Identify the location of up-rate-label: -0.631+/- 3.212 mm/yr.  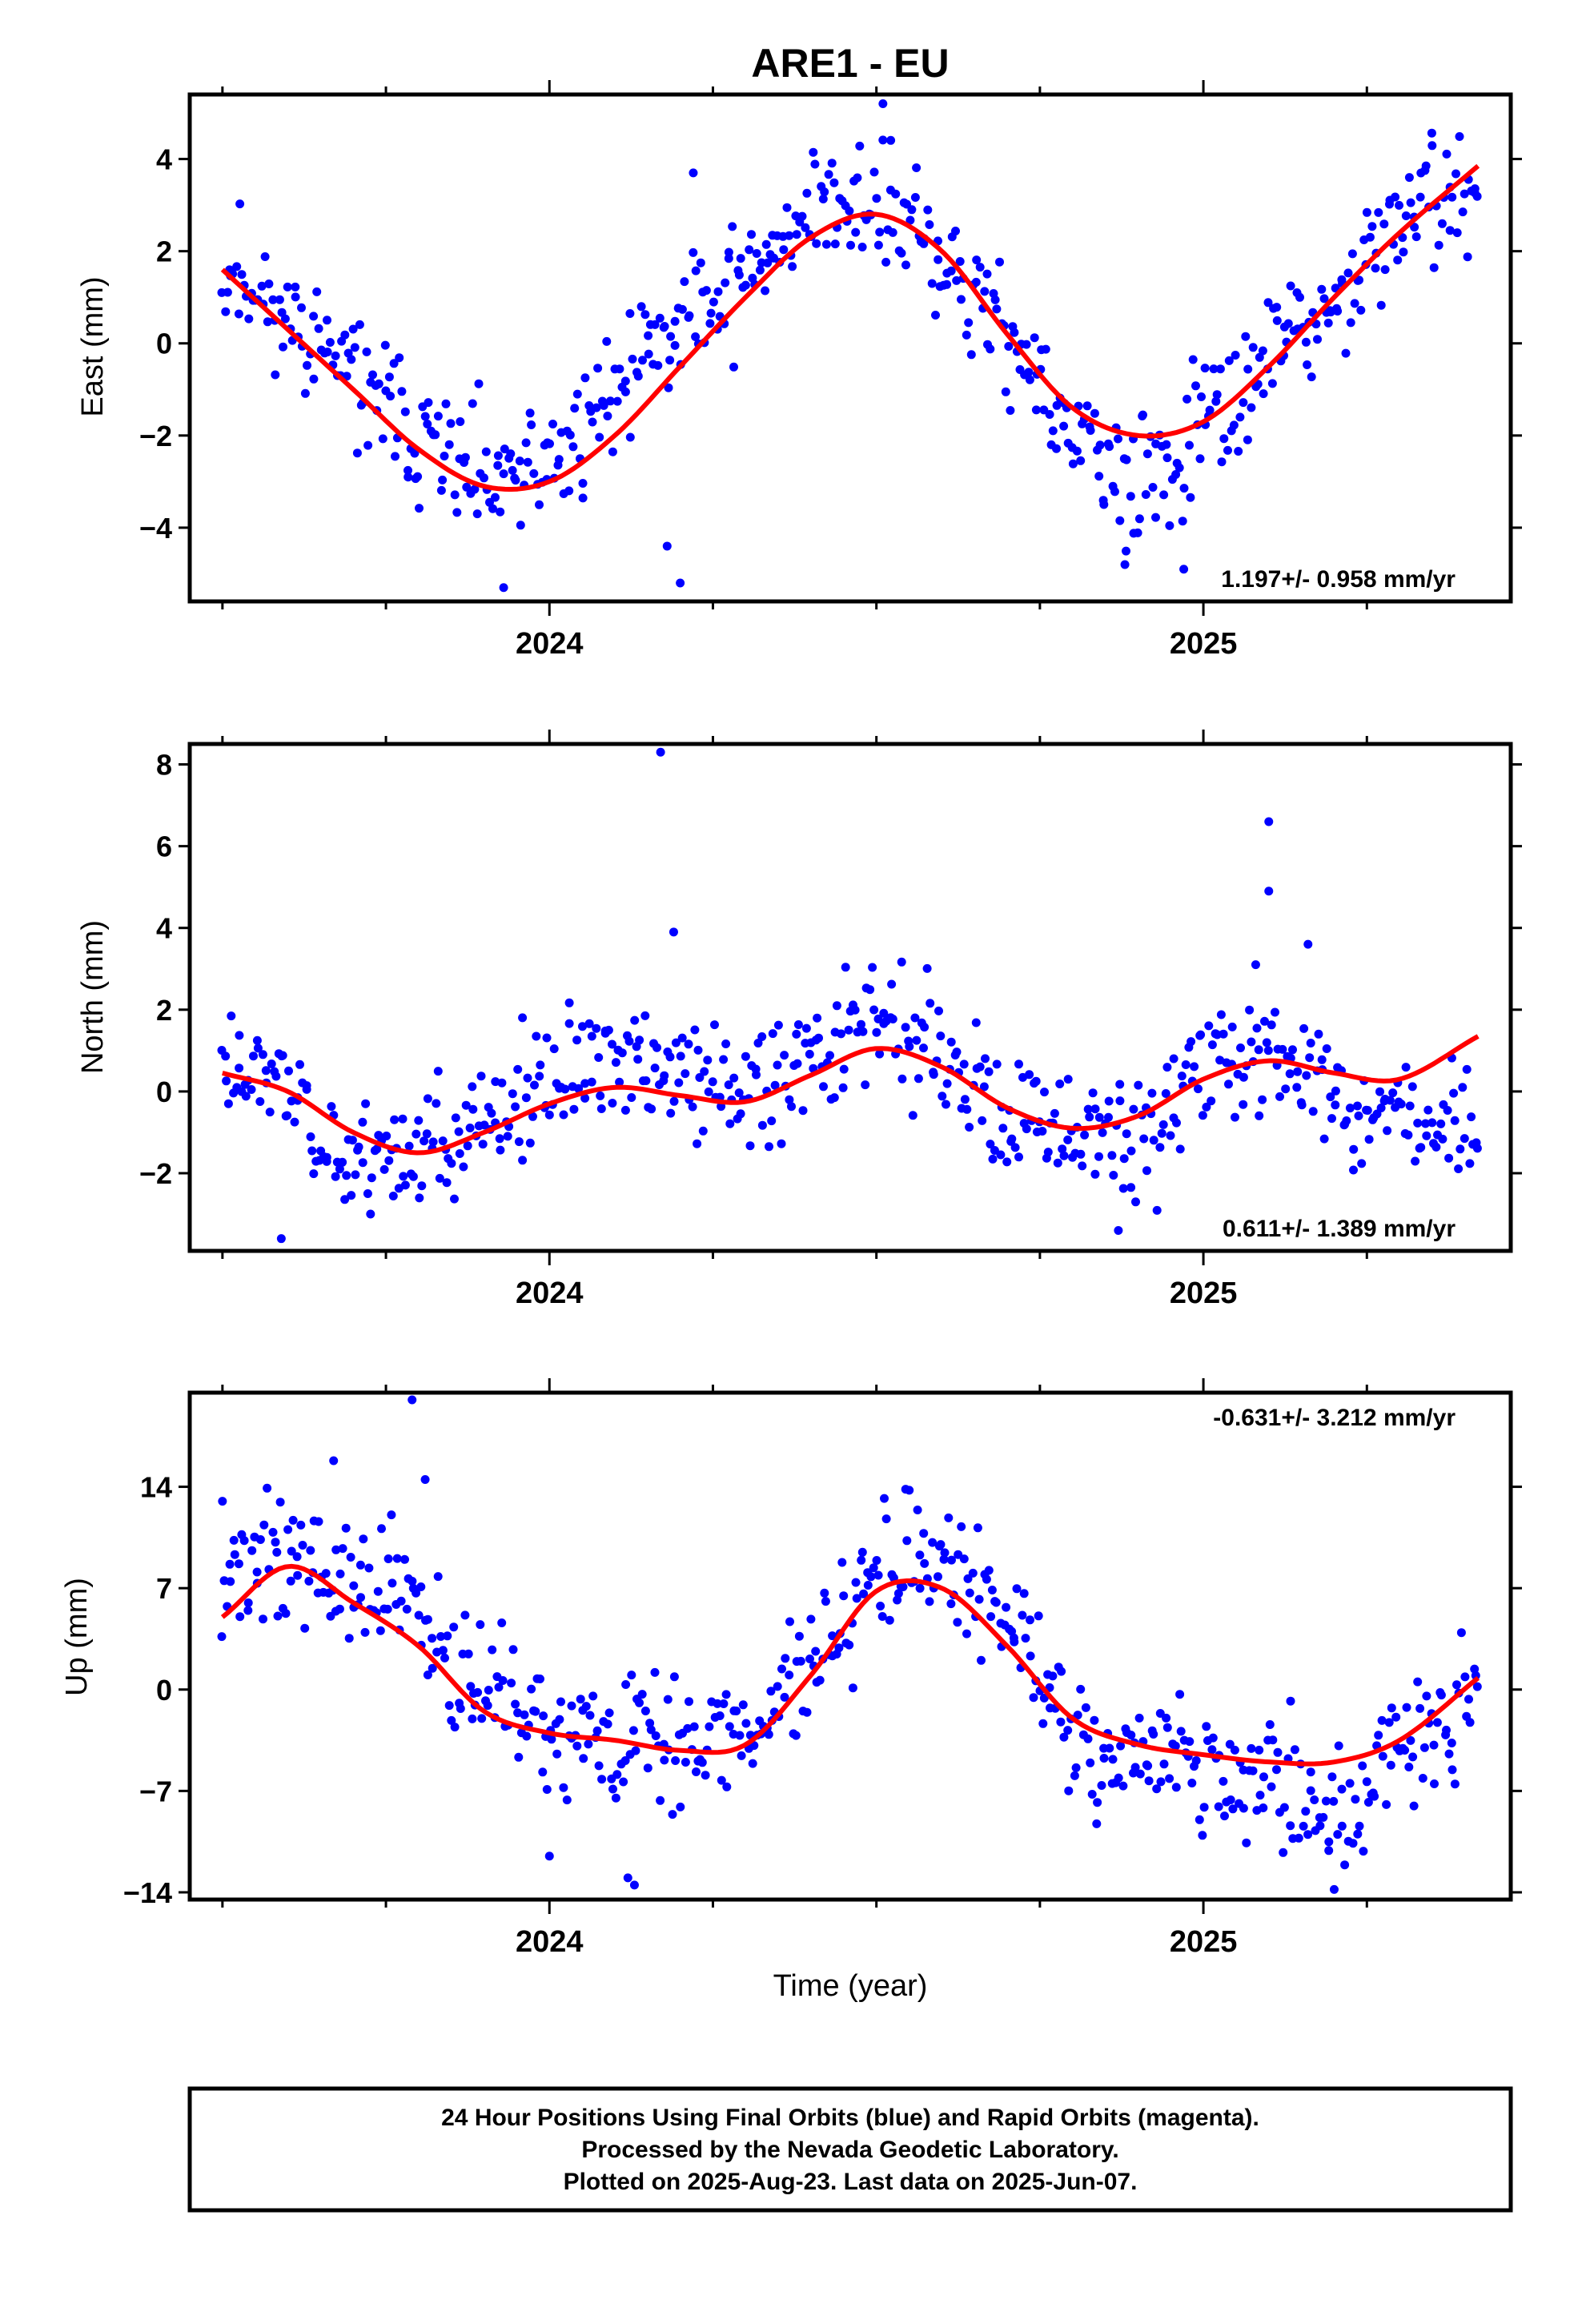
(1334, 1418).